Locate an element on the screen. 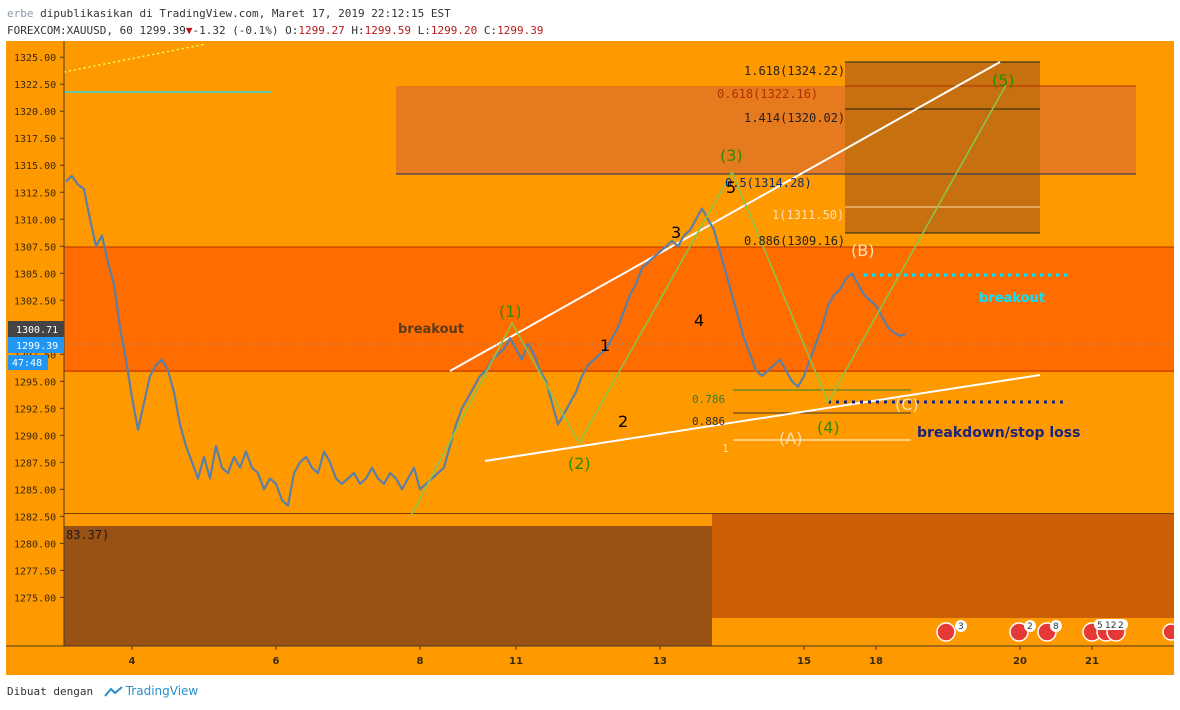 The height and width of the screenshot is (710, 1180). event-icons: 3 2 8 5 12 2 is located at coordinates (1055, 630).